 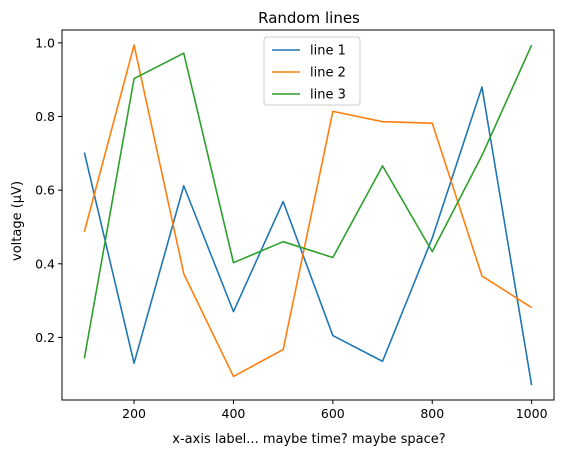 I want to click on x-axis-ticks: 200 400 600 800 1000, so click(x=335, y=410).